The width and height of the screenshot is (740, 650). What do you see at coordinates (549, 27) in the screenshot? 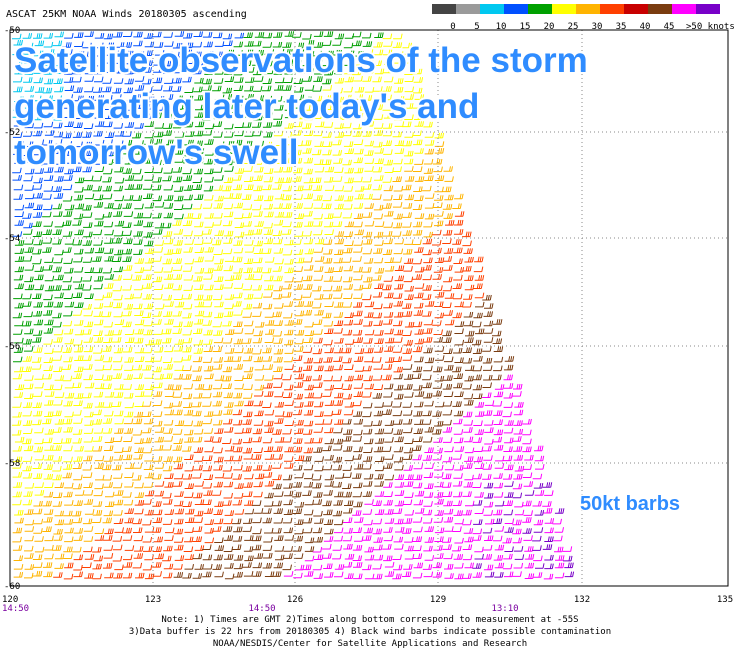
I see `scale-label: 20` at bounding box center [549, 27].